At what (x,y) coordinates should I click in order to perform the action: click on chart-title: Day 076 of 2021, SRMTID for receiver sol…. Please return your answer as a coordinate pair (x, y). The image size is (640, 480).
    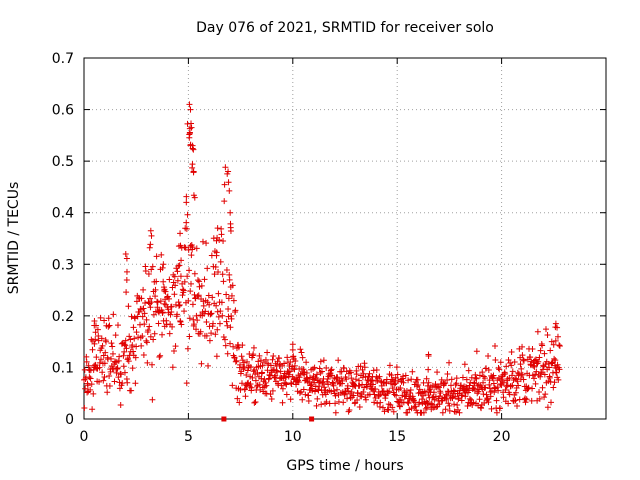
    Looking at the image, I should click on (345, 28).